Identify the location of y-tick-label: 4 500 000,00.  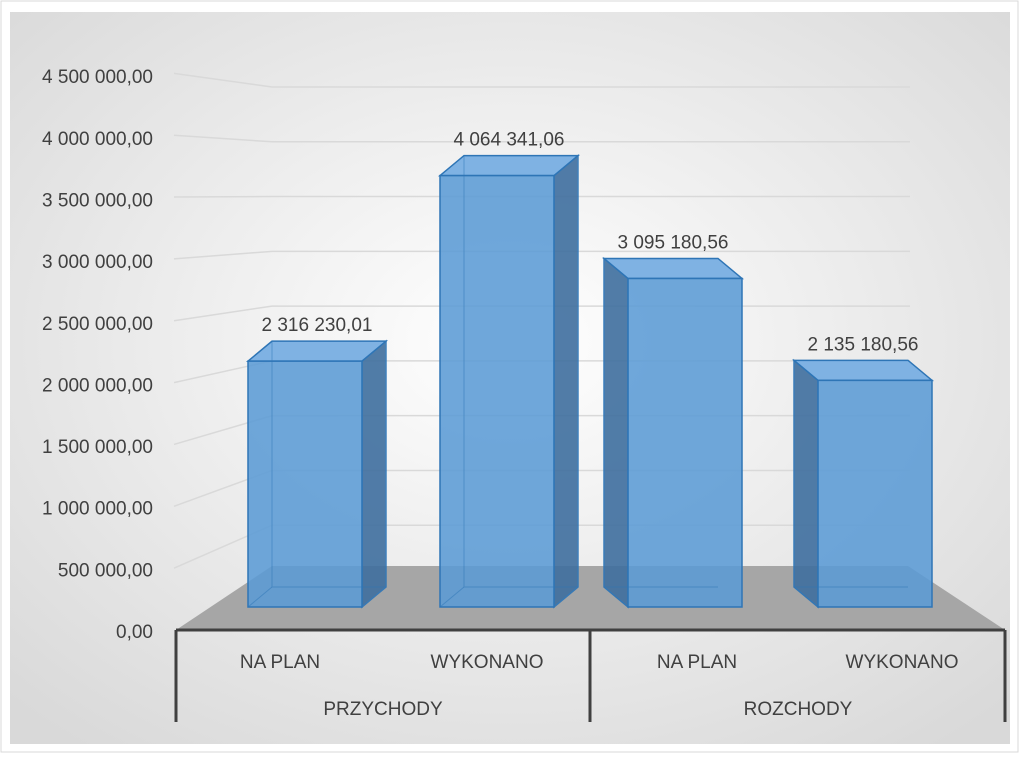
(97, 77).